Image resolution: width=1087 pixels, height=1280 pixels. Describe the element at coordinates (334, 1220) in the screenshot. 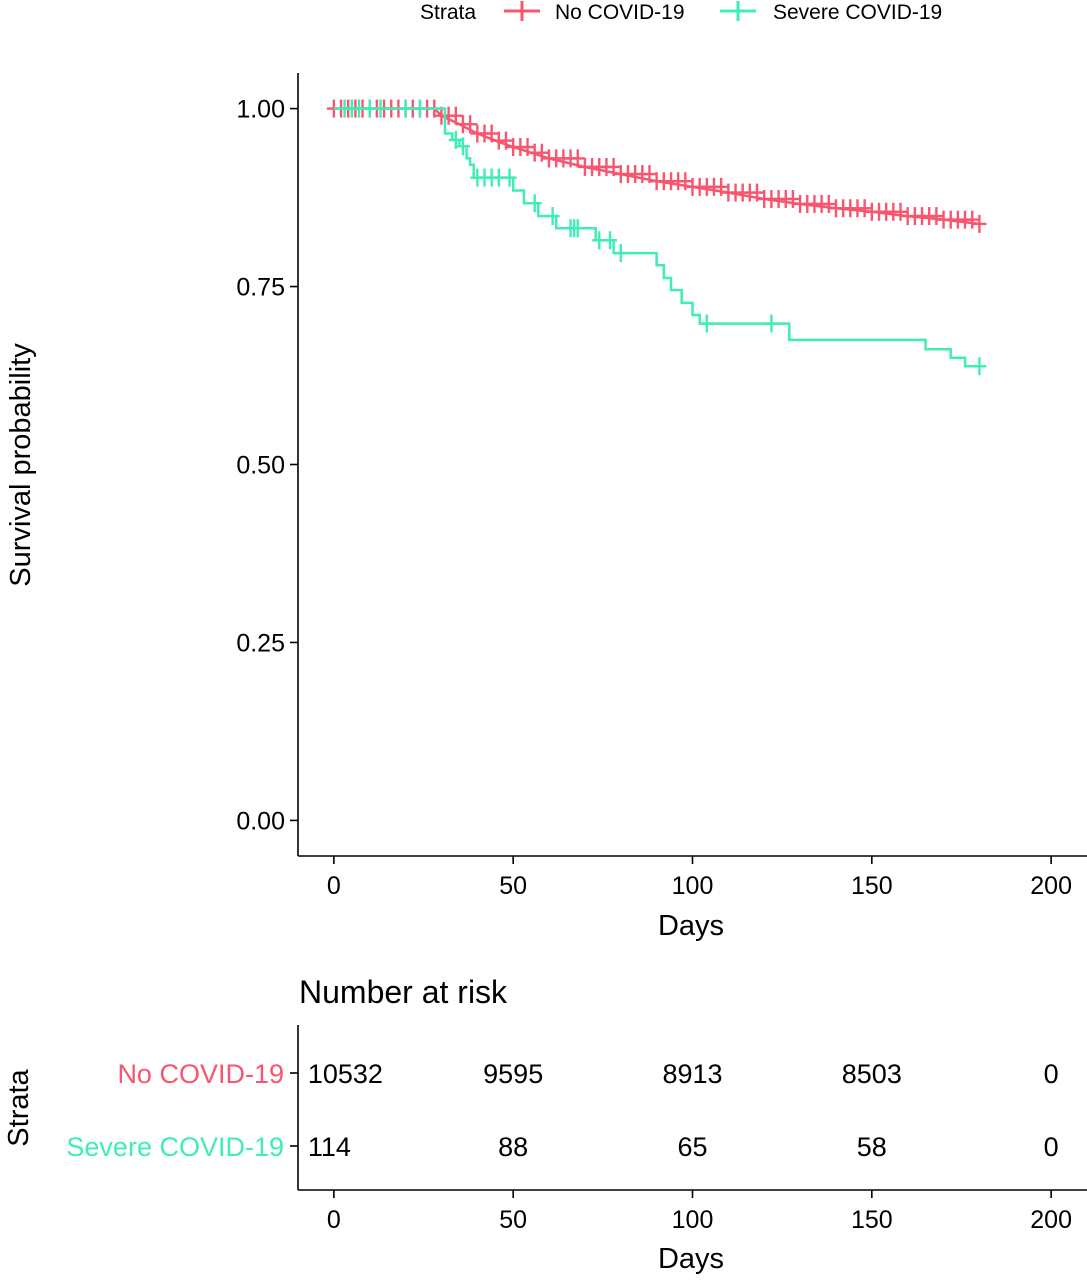

I see `risk-x-tick-label: 0` at that location.